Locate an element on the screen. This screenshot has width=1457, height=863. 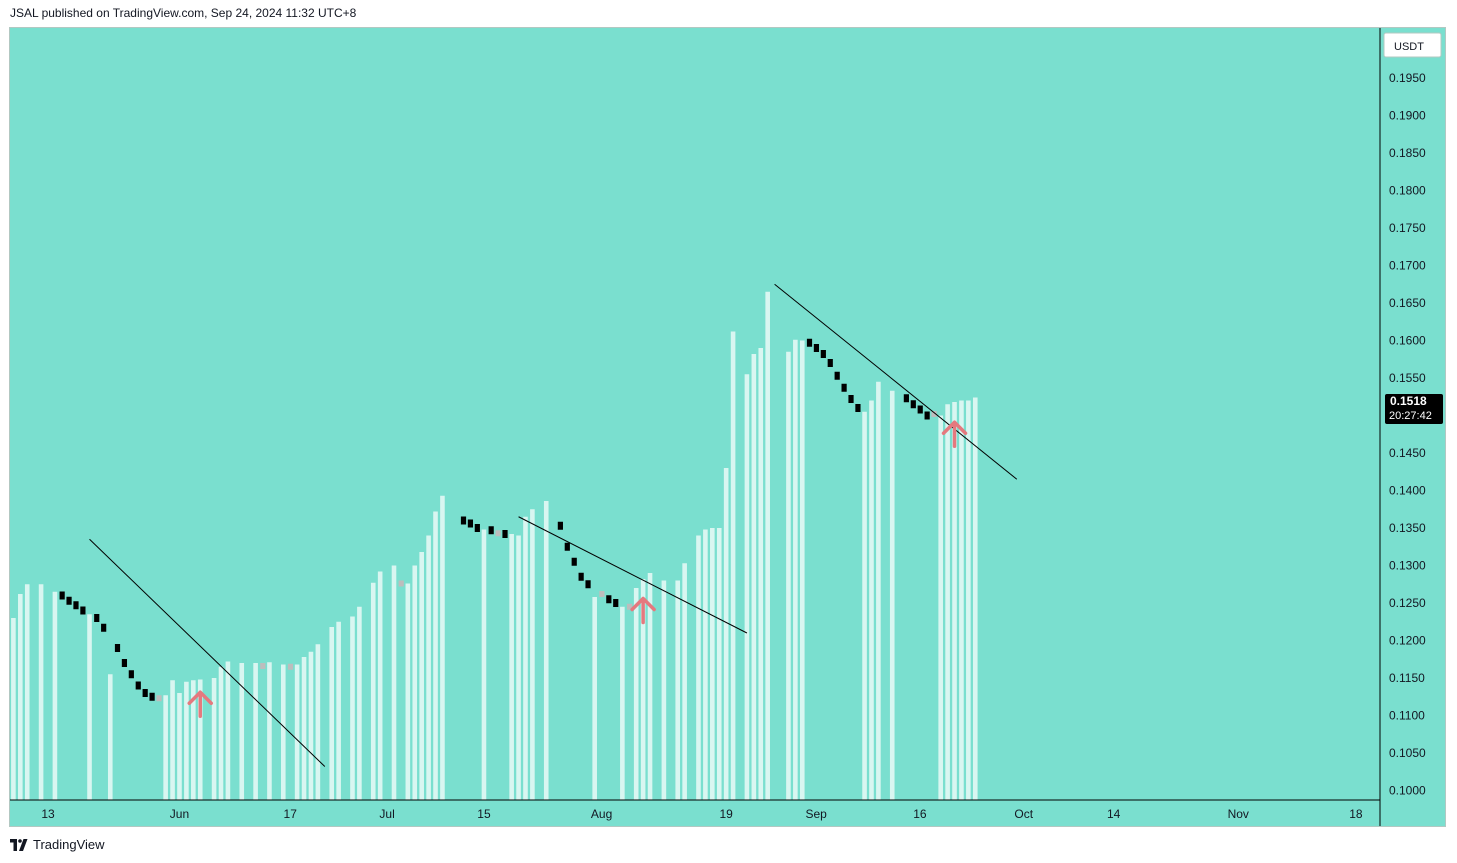
y-tick-label-5: 0.1700 is located at coordinates (1407, 266).